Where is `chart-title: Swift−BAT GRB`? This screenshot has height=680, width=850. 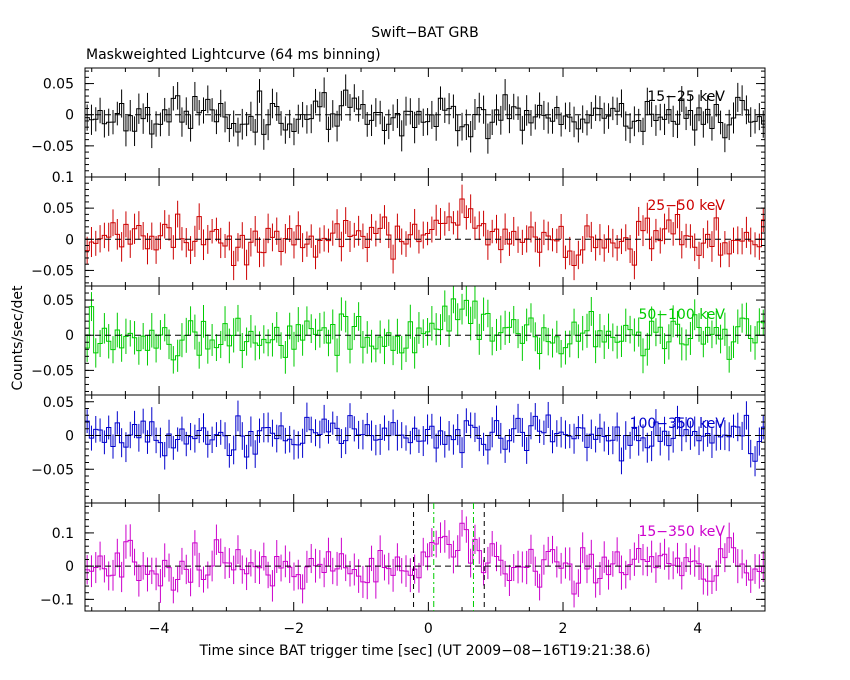 chart-title: Swift−BAT GRB is located at coordinates (424, 33).